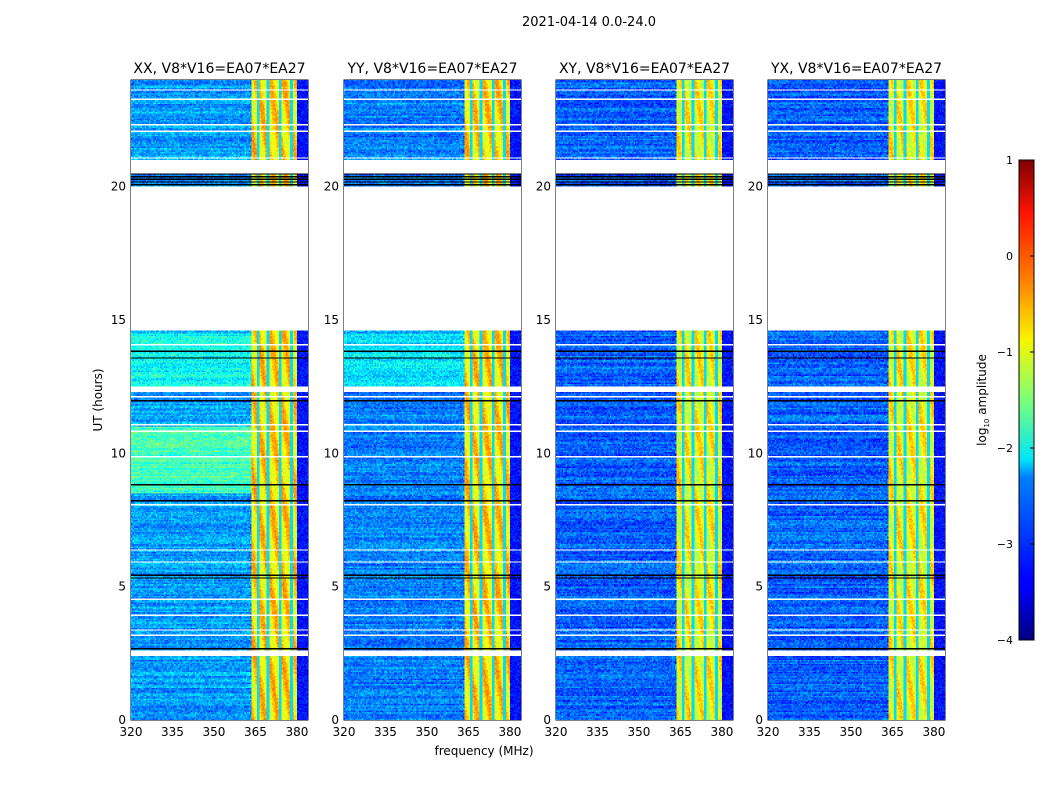  Describe the element at coordinates (1005, 544) in the screenshot. I see `colorbar-tick-label: −3` at that location.